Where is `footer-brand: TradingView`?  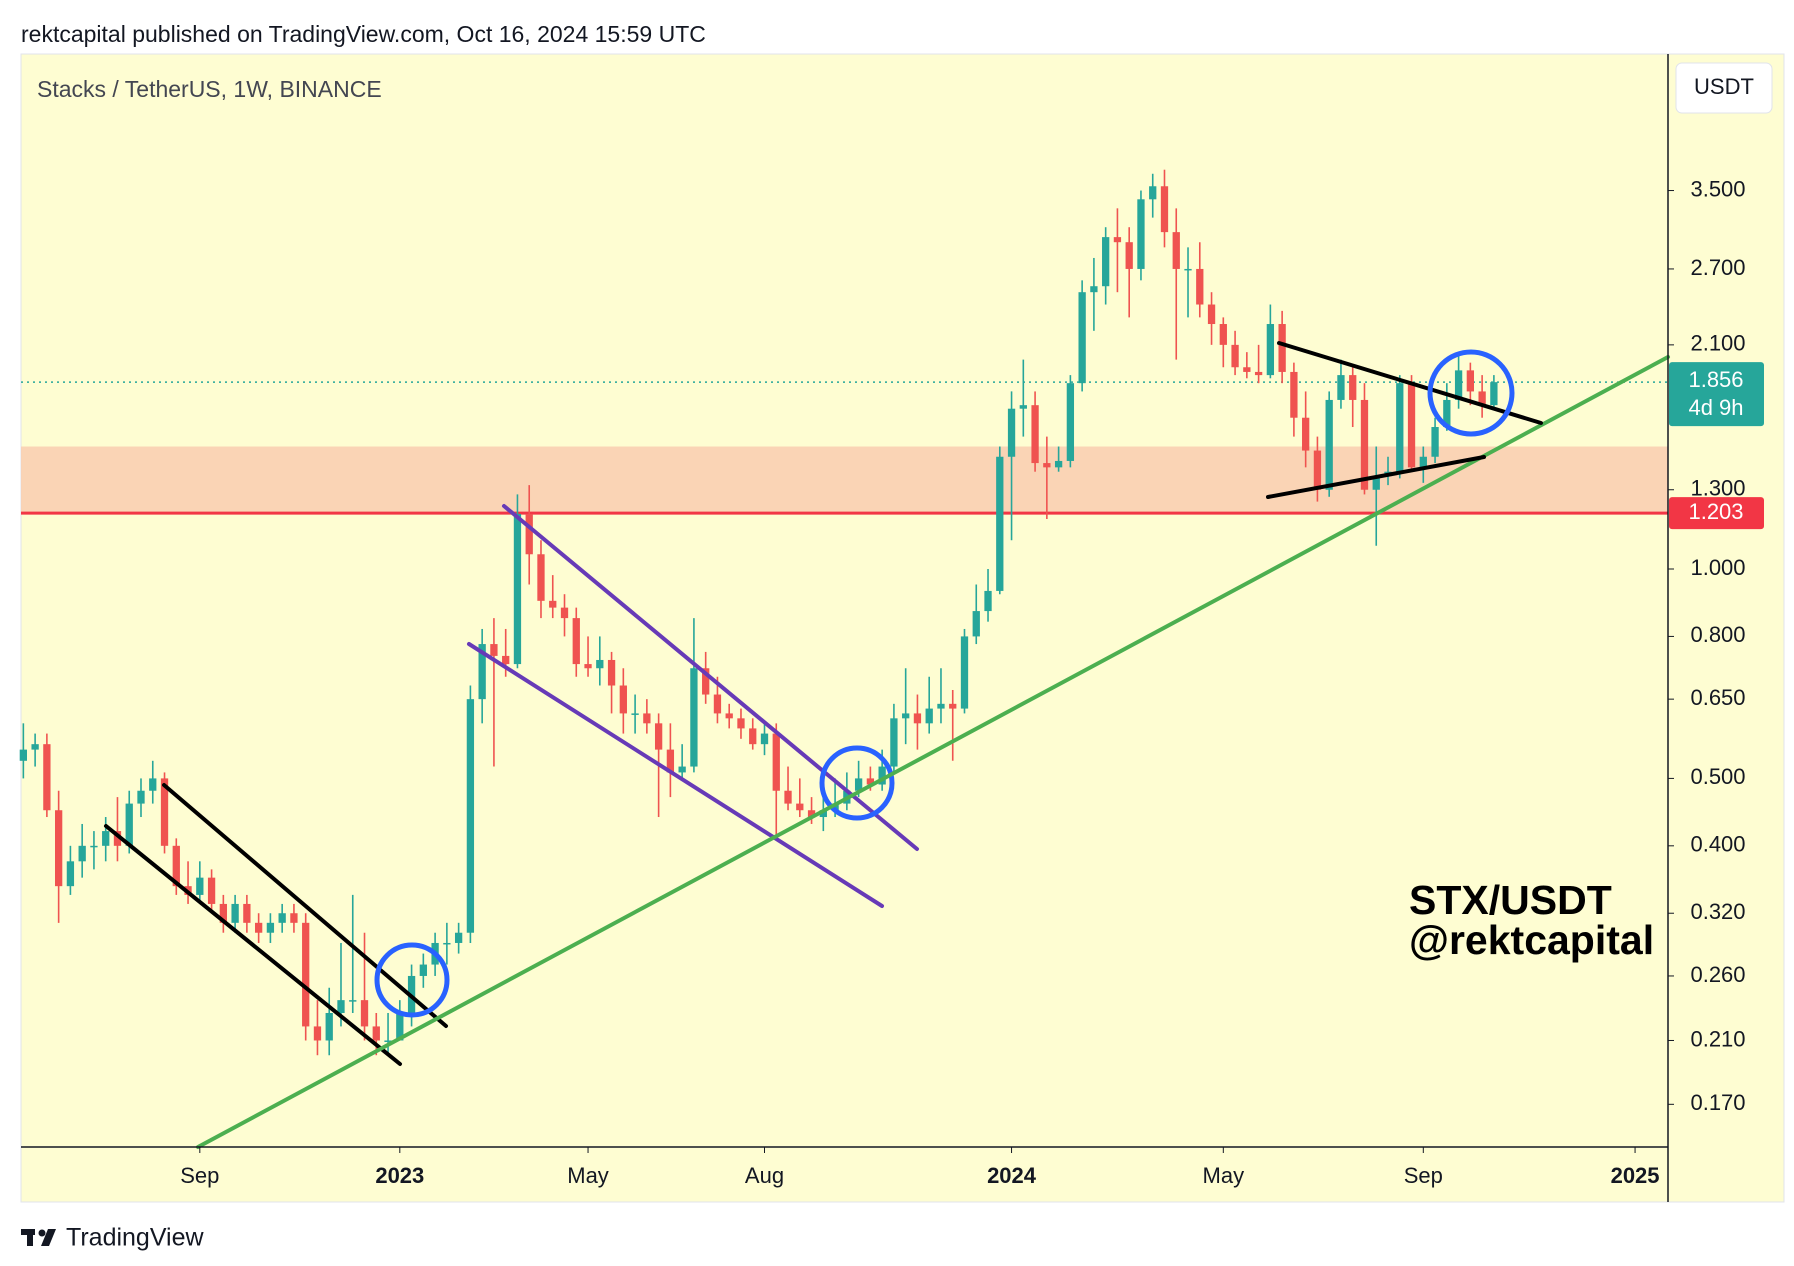
footer-brand: TradingView is located at coordinates (135, 1238).